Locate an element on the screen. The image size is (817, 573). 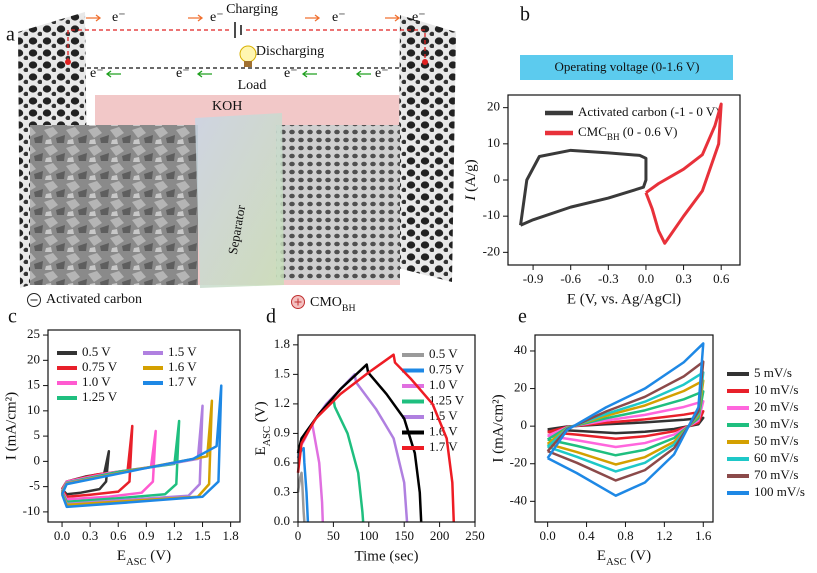
separator is located at coordinates (239, 200).